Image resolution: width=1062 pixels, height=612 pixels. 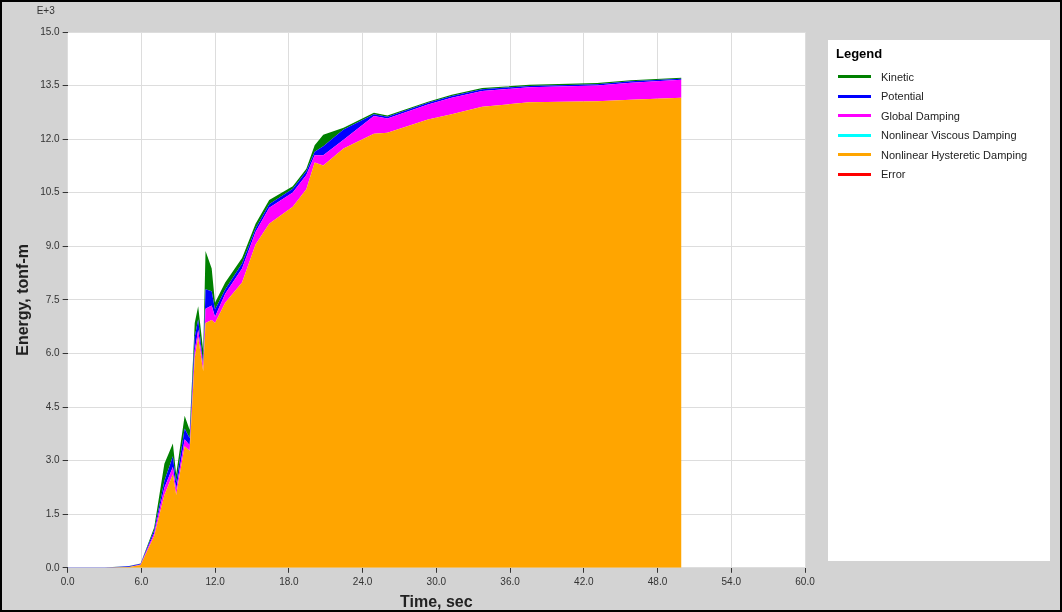 What do you see at coordinates (53, 406) in the screenshot?
I see `y-tick-label: 4.5` at bounding box center [53, 406].